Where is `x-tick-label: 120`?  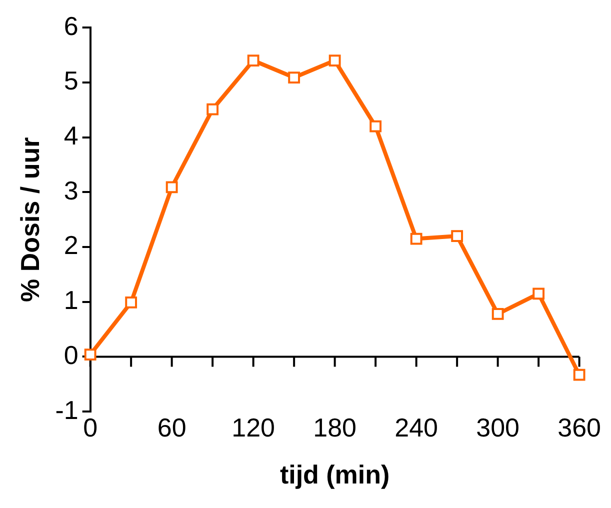
x-tick-label: 120 is located at coordinates (254, 427).